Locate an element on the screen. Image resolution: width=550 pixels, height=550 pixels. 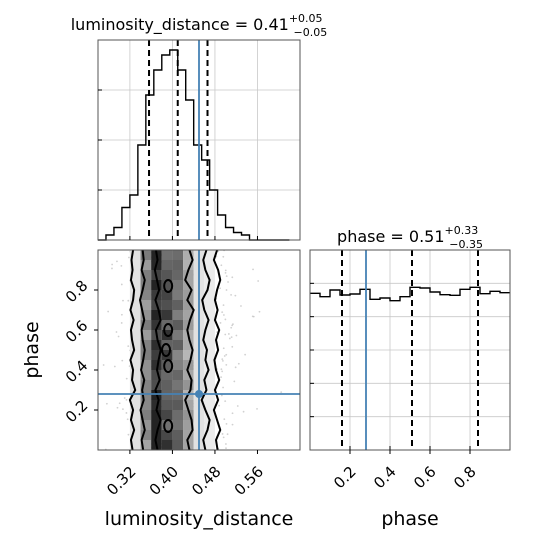
luminosity-distance-title: luminosity_distance = 0.41+0.05 −0.05 is located at coordinates (199, 25).